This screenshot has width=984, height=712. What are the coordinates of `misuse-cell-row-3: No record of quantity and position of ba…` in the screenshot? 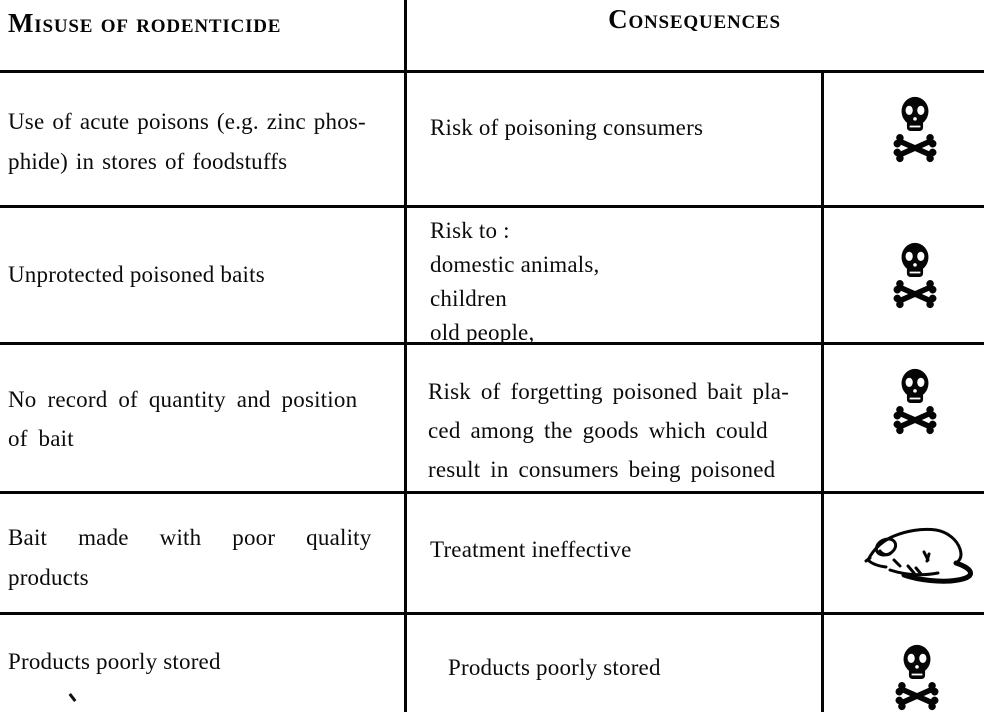 It's located at (183, 419).